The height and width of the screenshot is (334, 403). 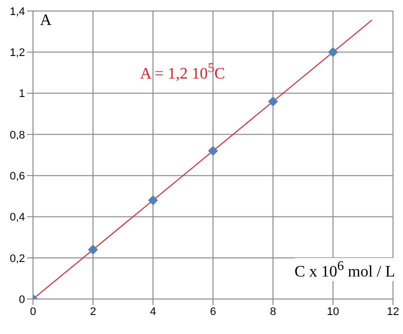 I want to click on x-tick-label: 10, so click(x=333, y=312).